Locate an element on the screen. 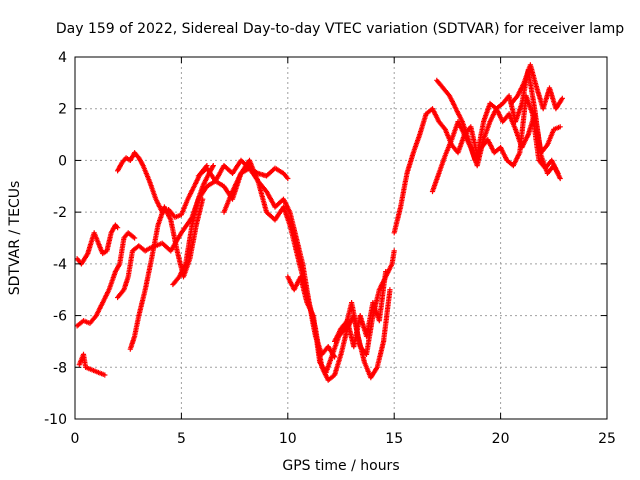  y-tick-label: 2 is located at coordinates (62, 110).